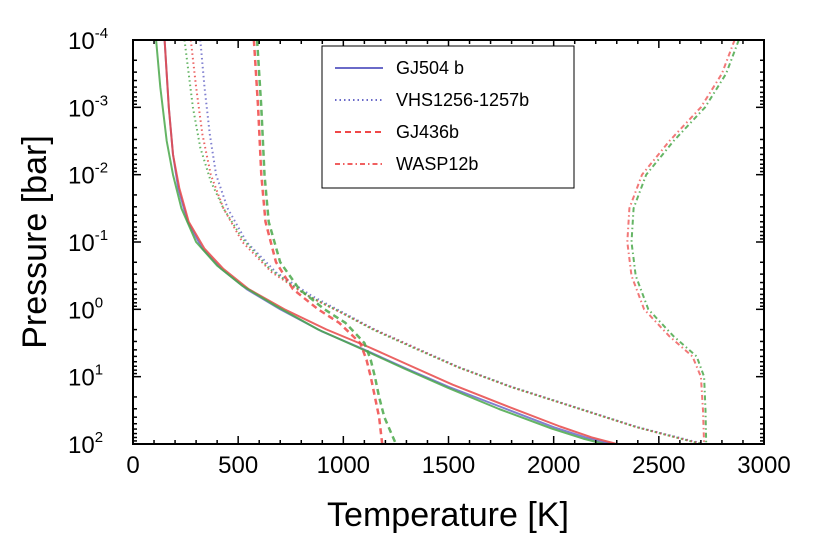 This screenshot has height=556, width=830. Describe the element at coordinates (85, 377) in the screenshot. I see `y-tick-label: 10¹` at that location.